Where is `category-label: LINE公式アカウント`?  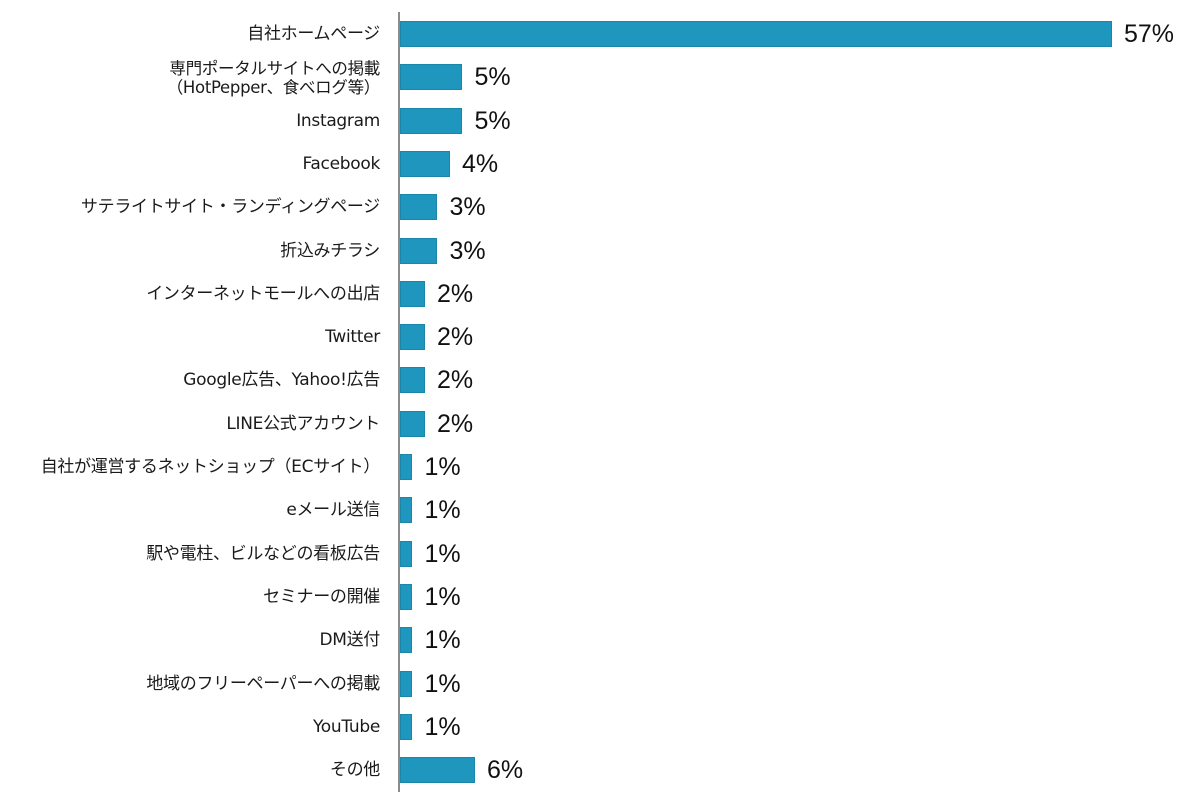
category-label: LINE公式アカウント is located at coordinates (303, 423).